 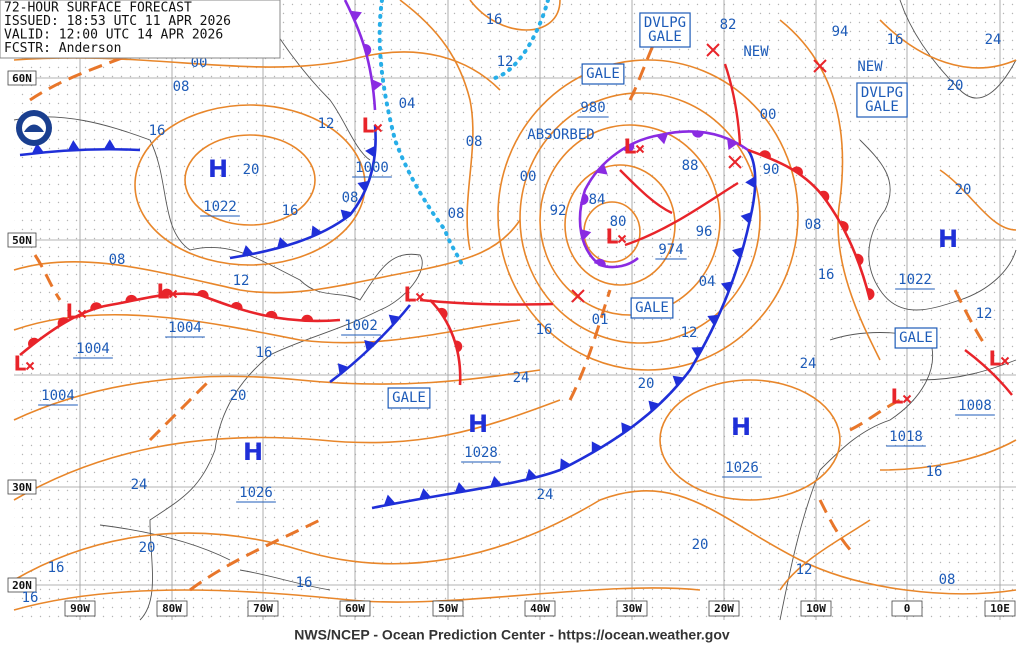 I want to click on header-line: 72-HOUR SURFACE FORECAST, so click(x=98, y=8).